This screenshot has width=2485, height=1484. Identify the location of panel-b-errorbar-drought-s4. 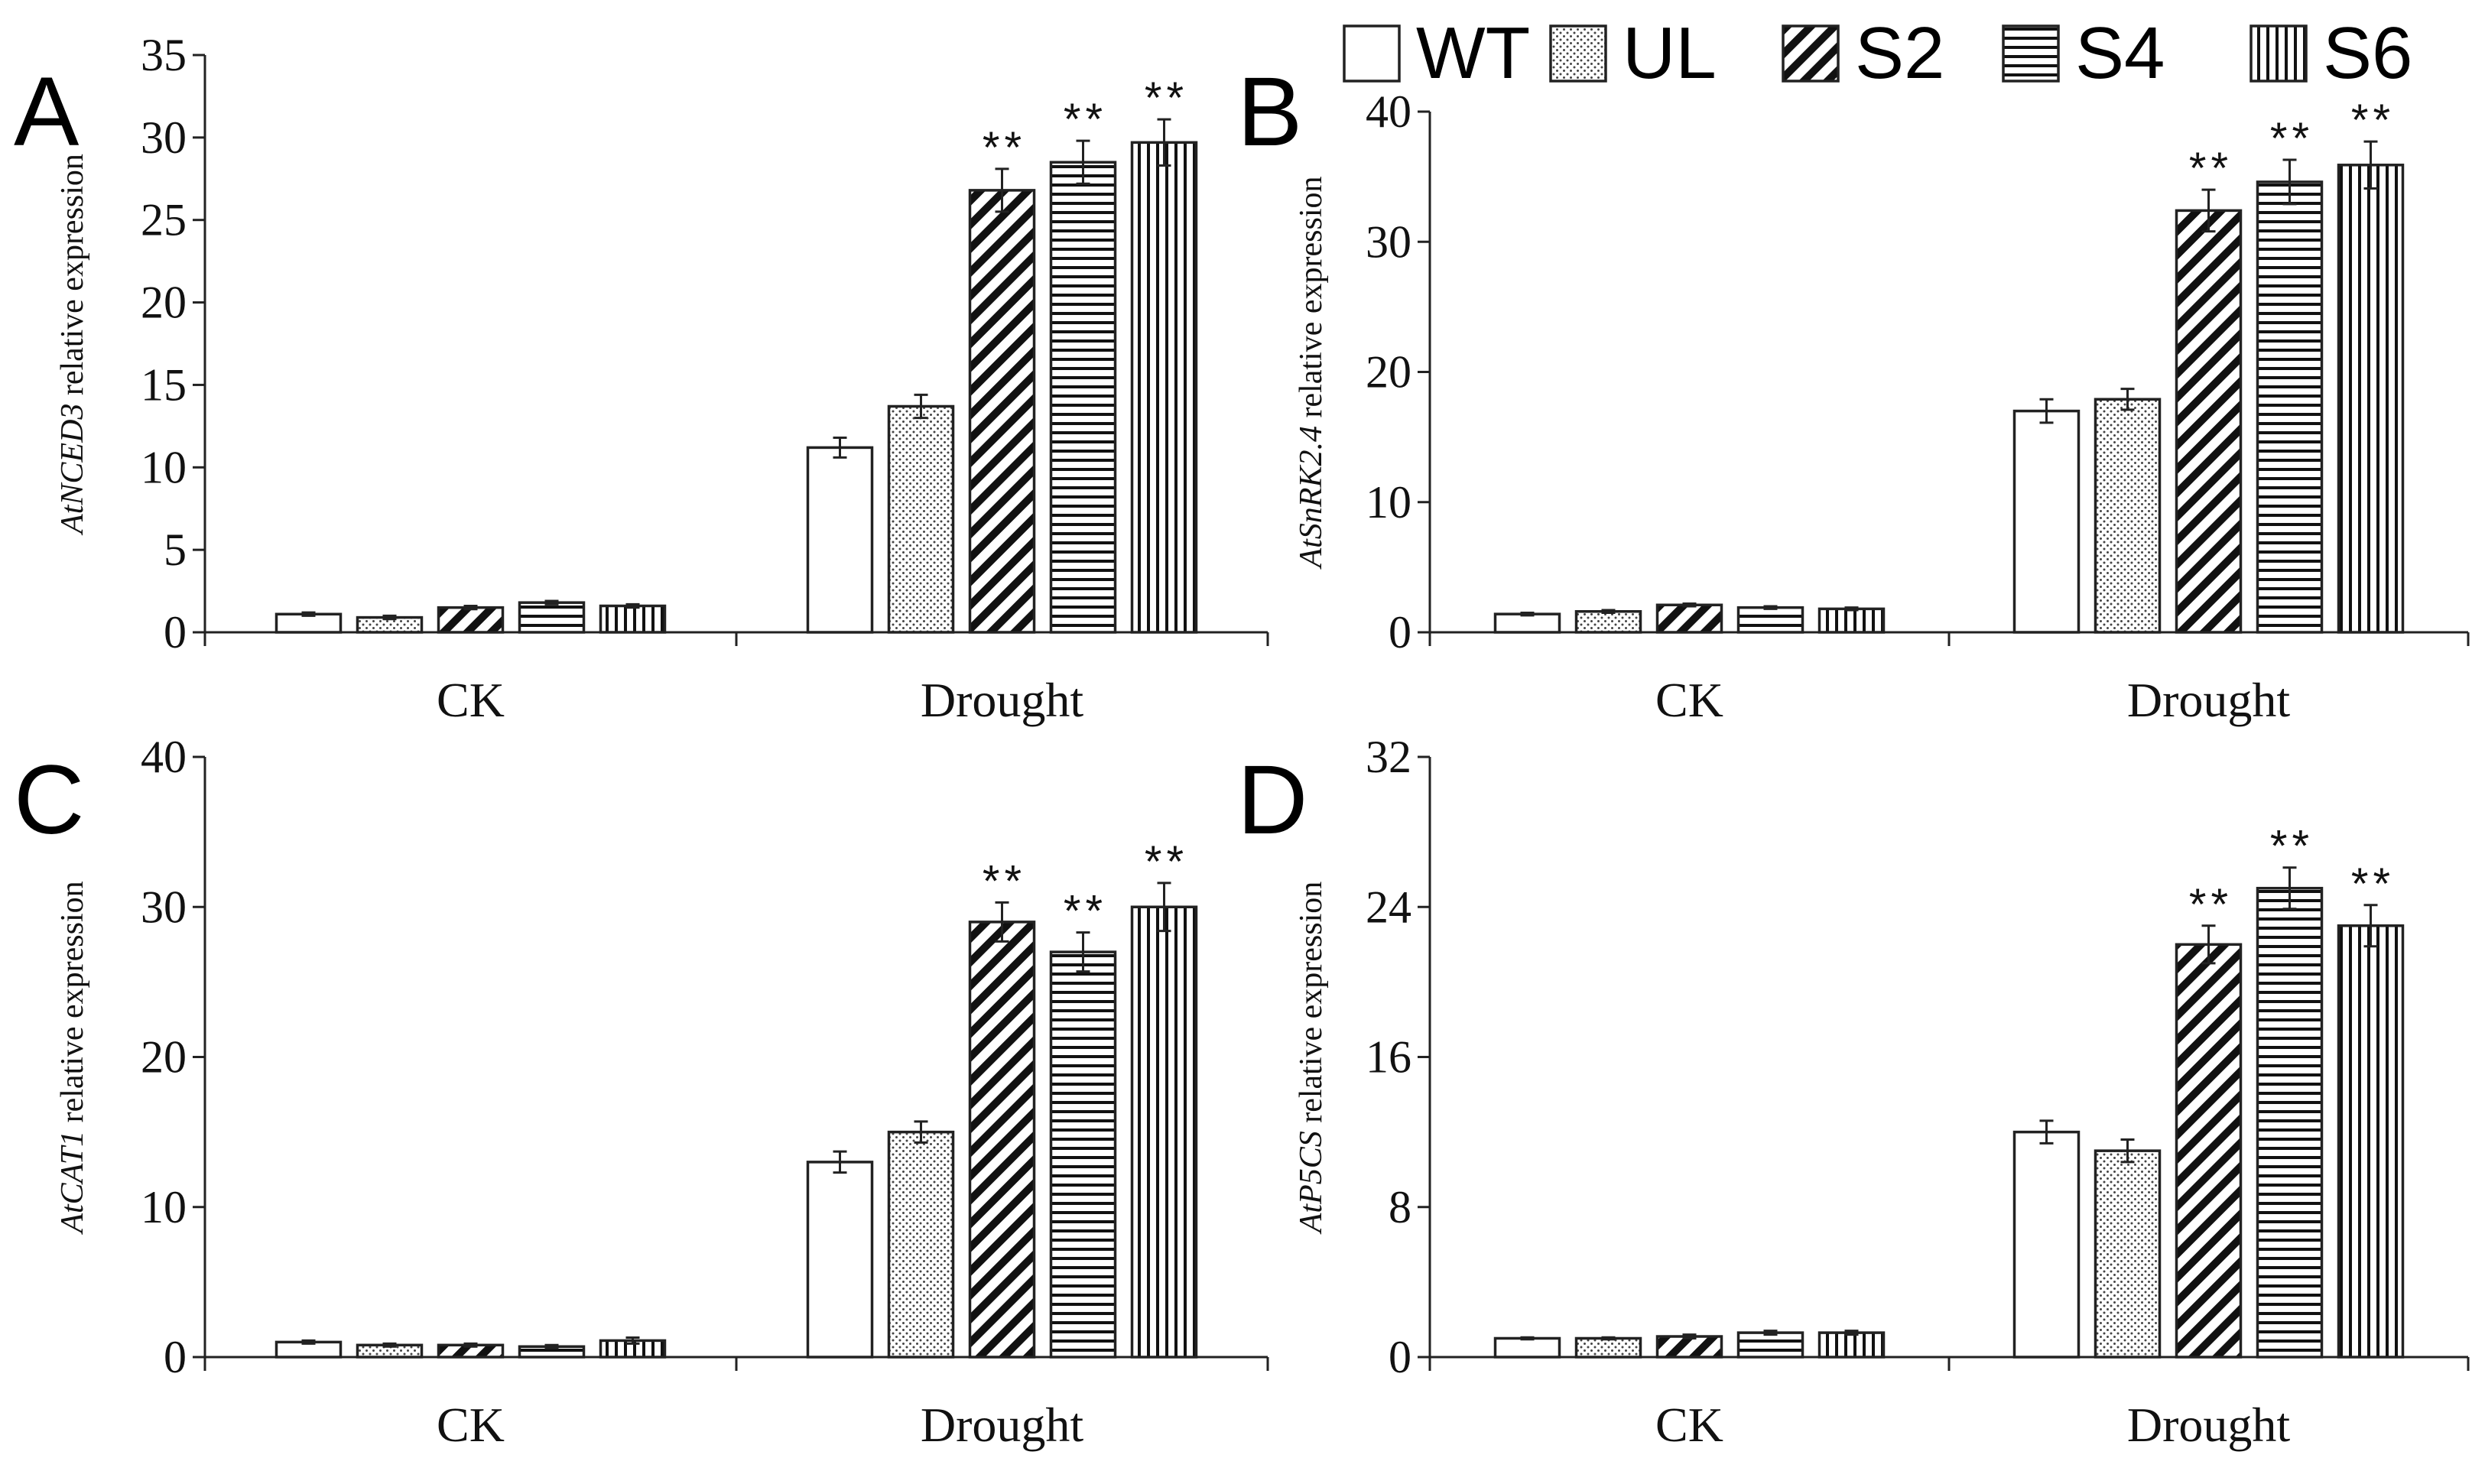
(2289, 182).